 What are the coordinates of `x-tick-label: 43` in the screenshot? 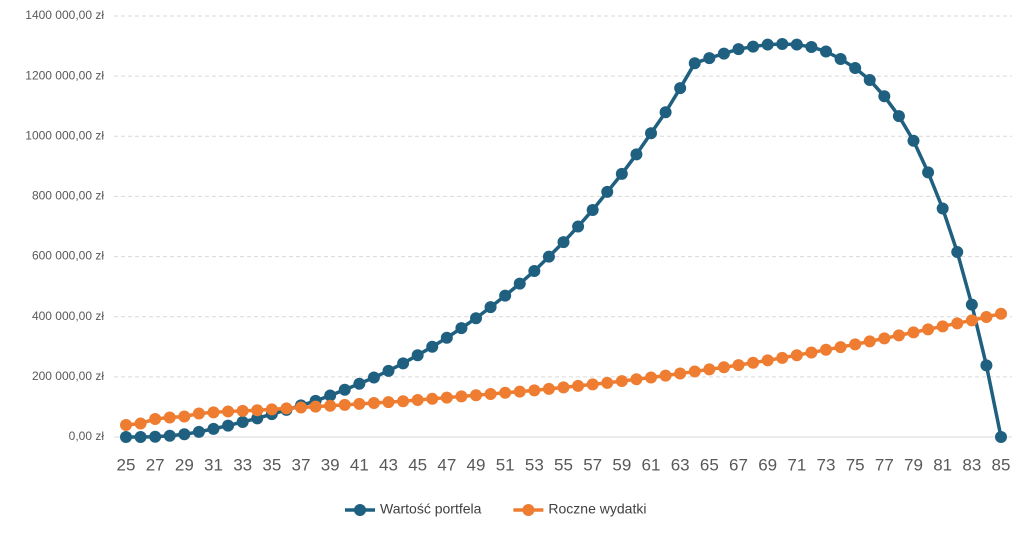 It's located at (388, 464).